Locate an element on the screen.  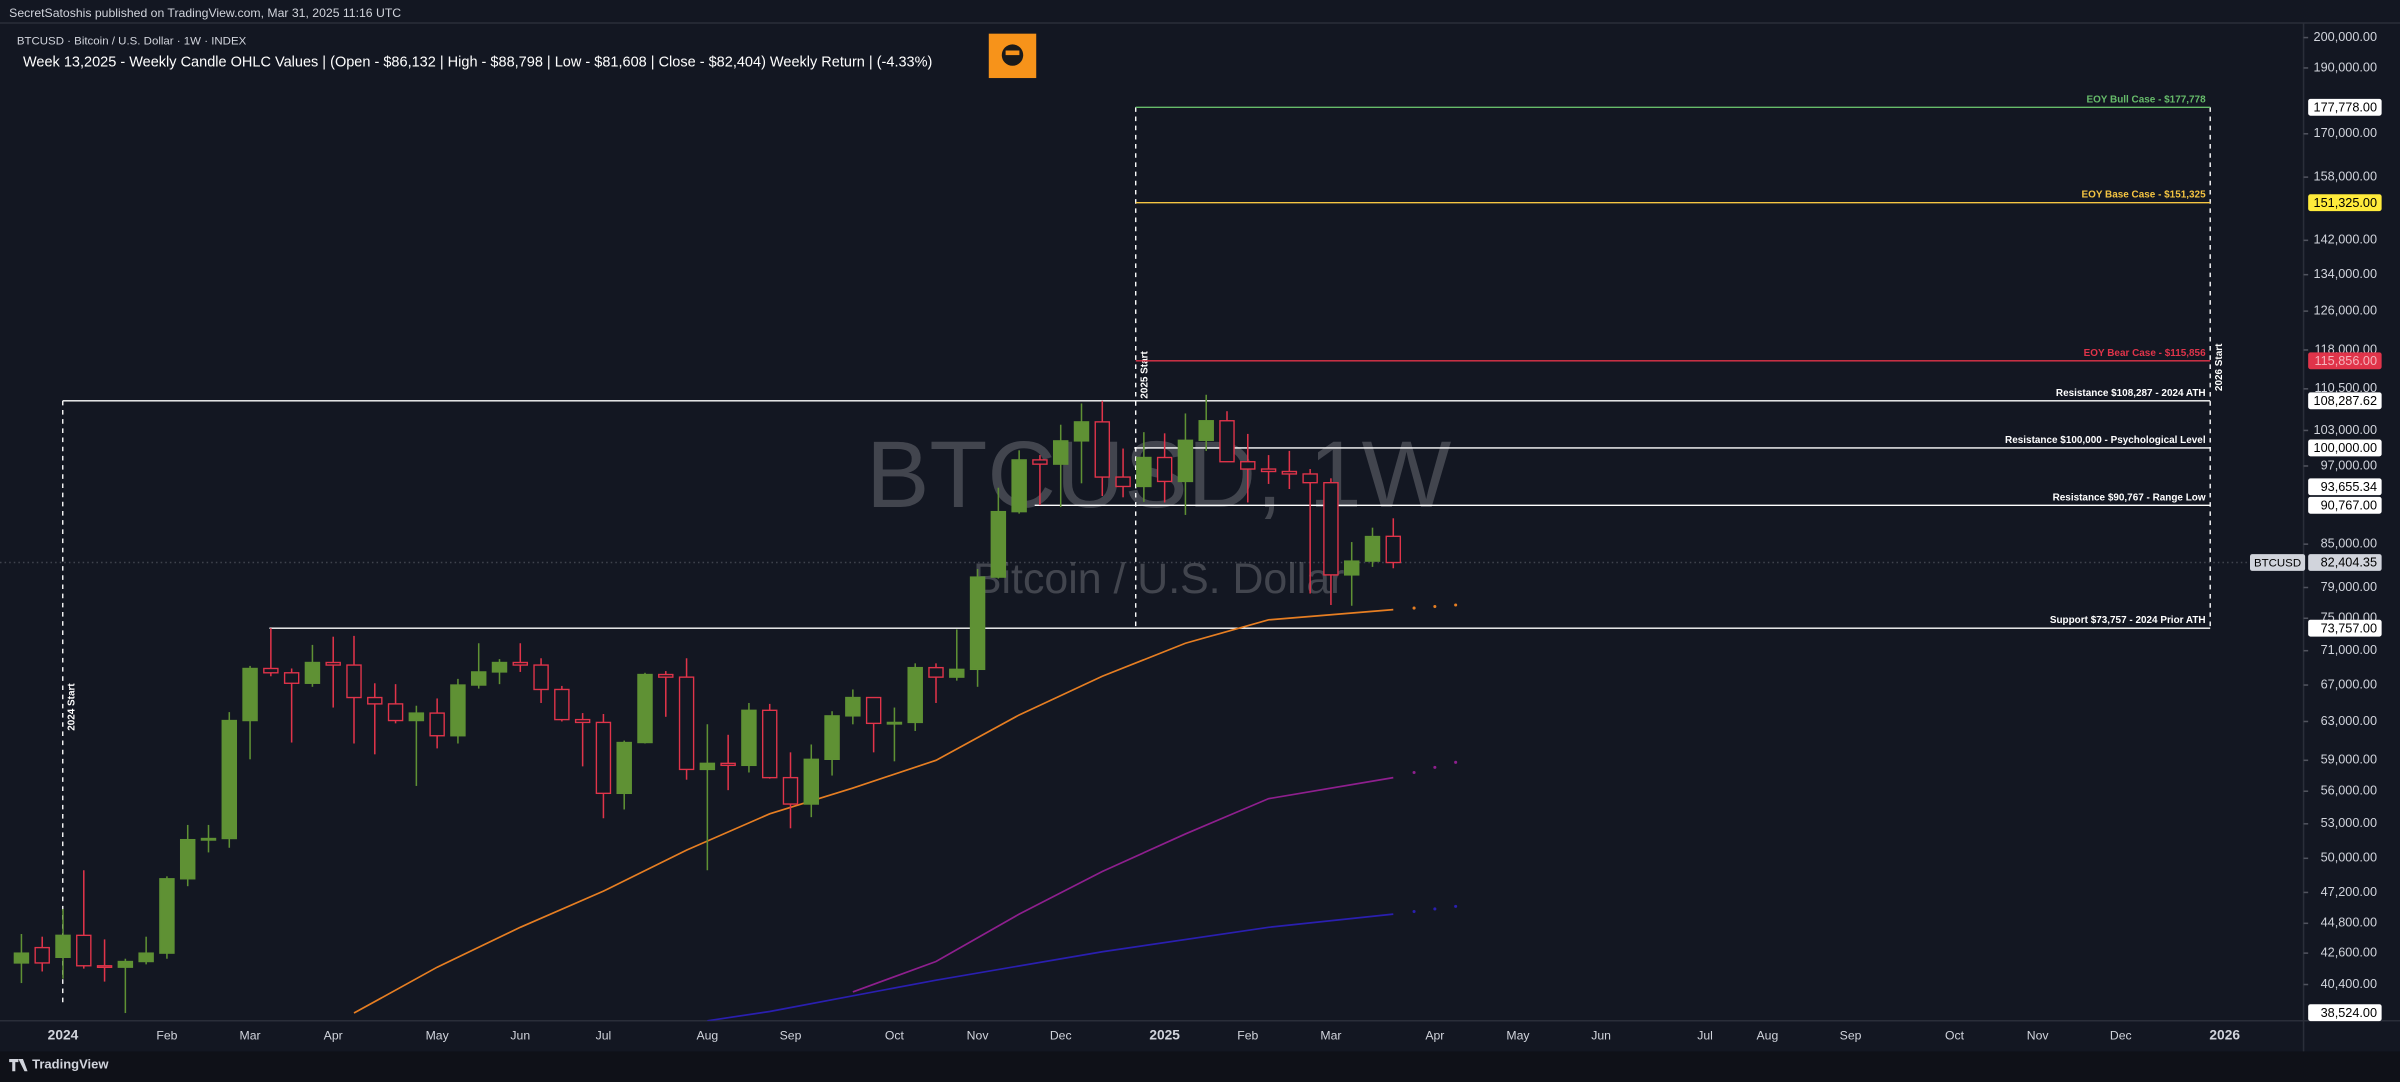
y-tick-label: 56,000.00 is located at coordinates (2349, 791).